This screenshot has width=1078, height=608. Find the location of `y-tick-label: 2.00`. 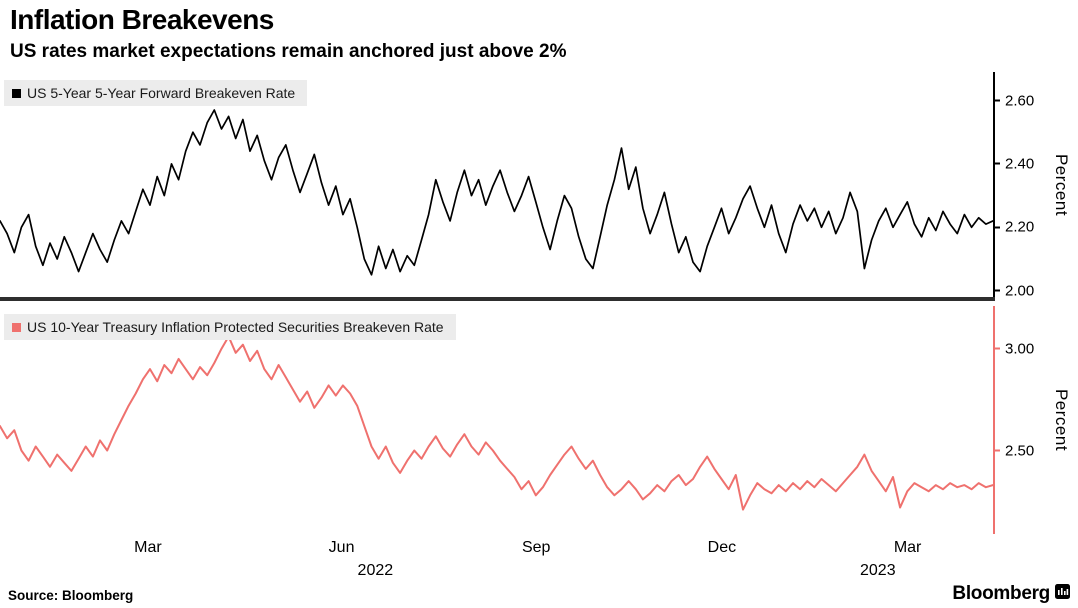

y-tick-label: 2.00 is located at coordinates (1020, 291).